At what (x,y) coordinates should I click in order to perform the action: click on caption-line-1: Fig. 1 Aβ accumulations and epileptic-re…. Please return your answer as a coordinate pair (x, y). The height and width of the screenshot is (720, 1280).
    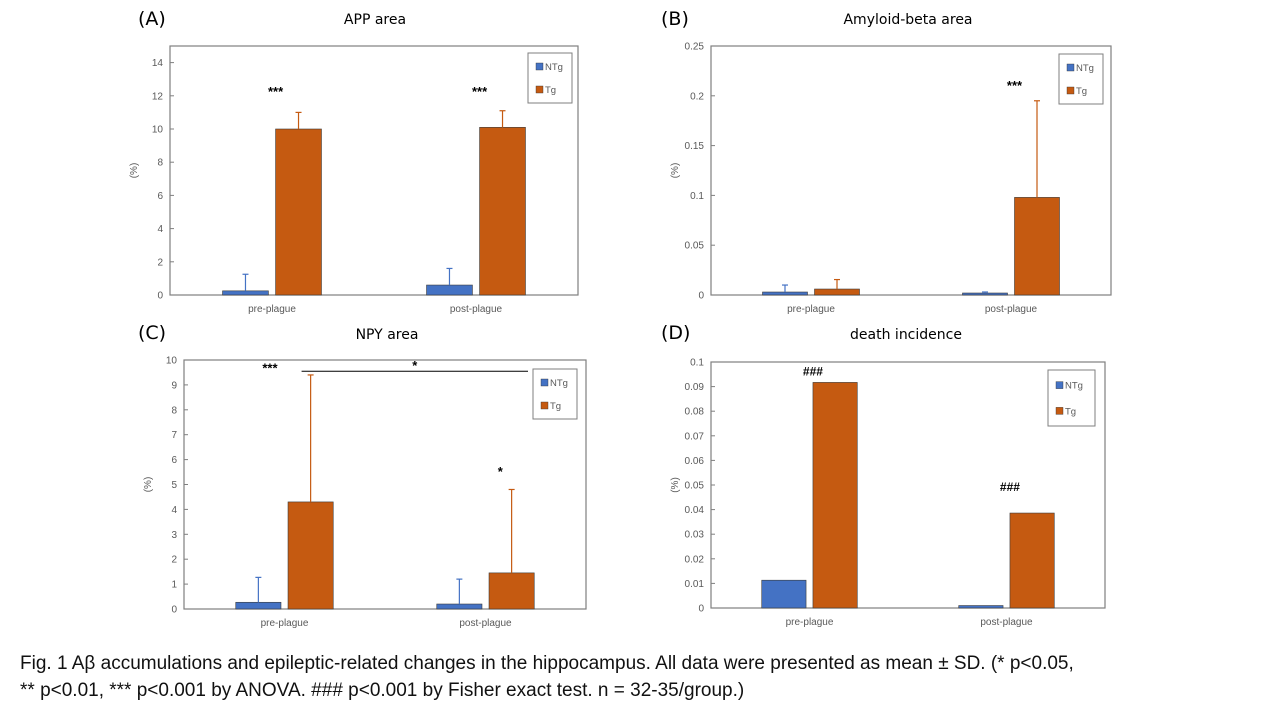
    Looking at the image, I should click on (547, 663).